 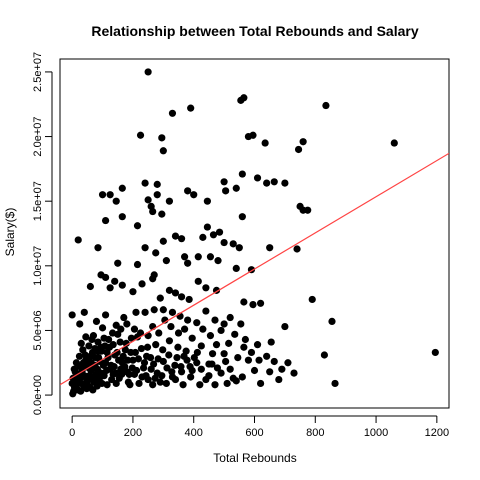 What do you see at coordinates (376, 433) in the screenshot?
I see `x-tick-label: 1000` at bounding box center [376, 433].